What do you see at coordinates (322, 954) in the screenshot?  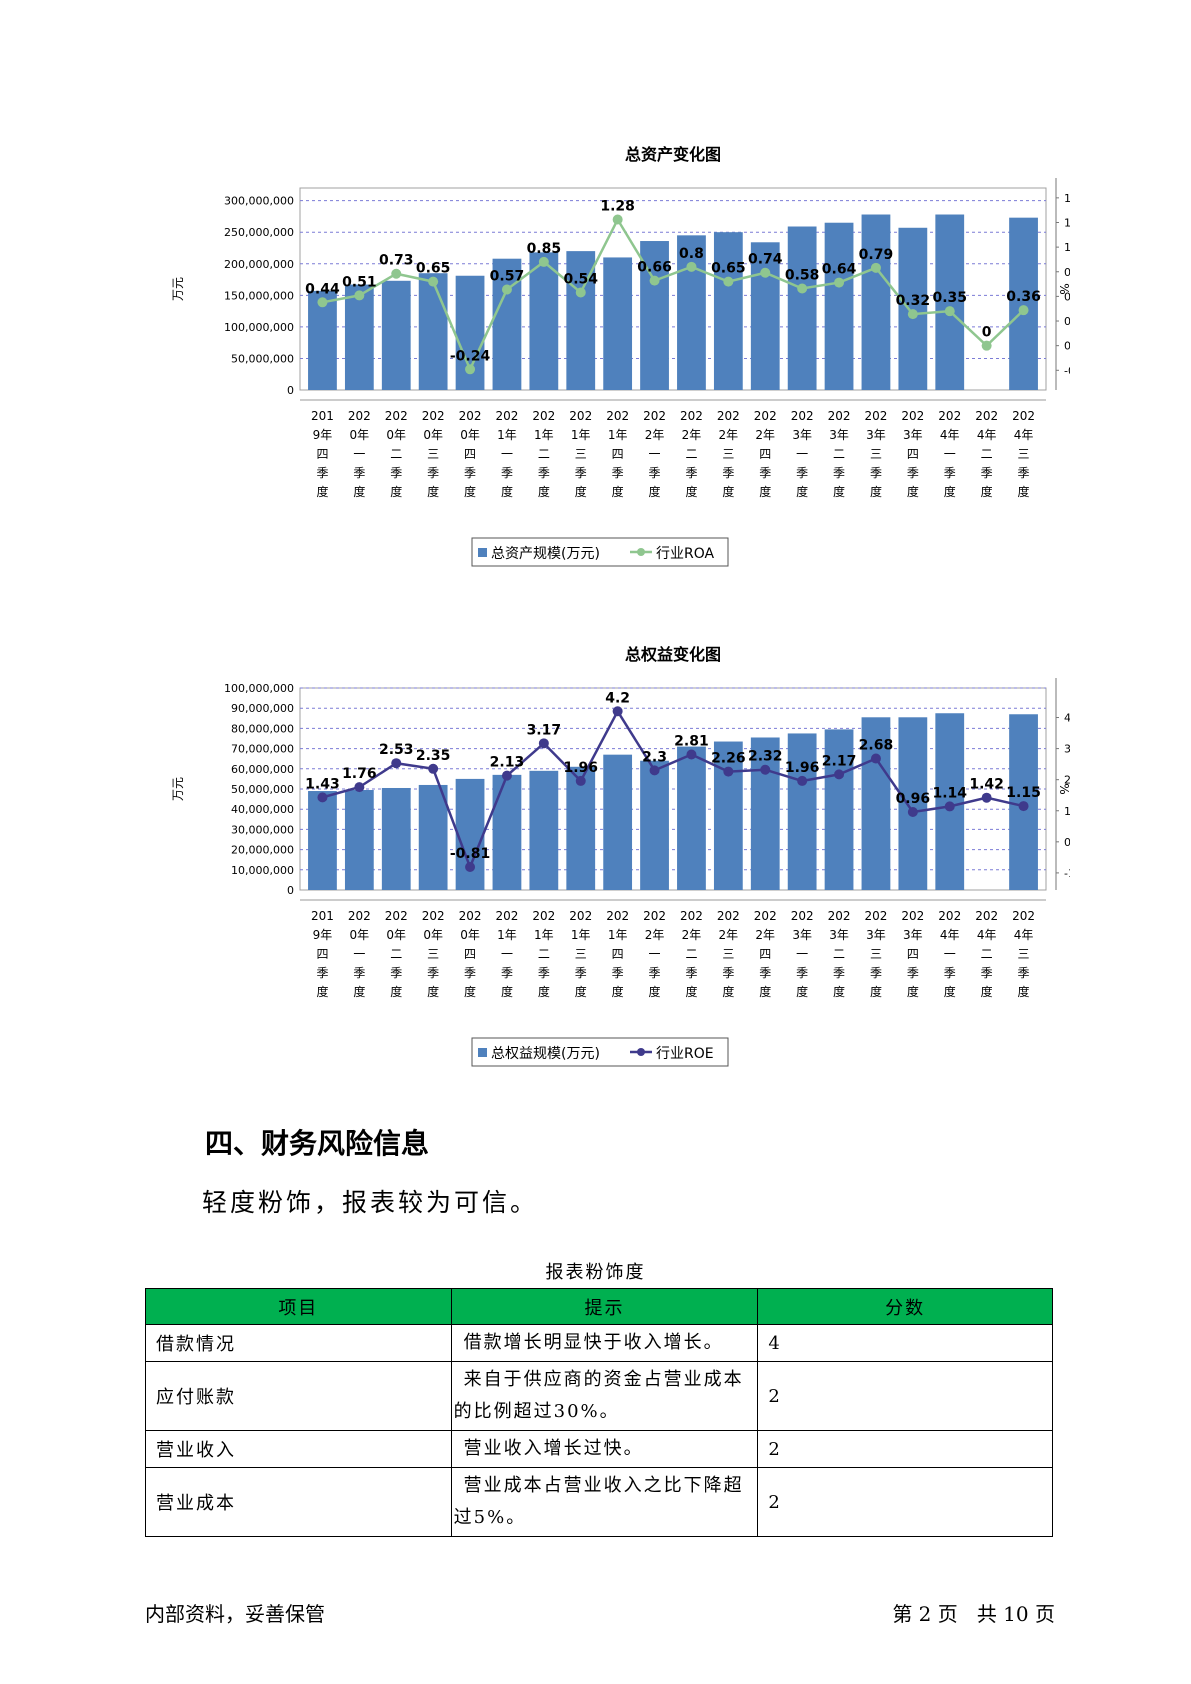 I see `x-tick-label: 四` at bounding box center [322, 954].